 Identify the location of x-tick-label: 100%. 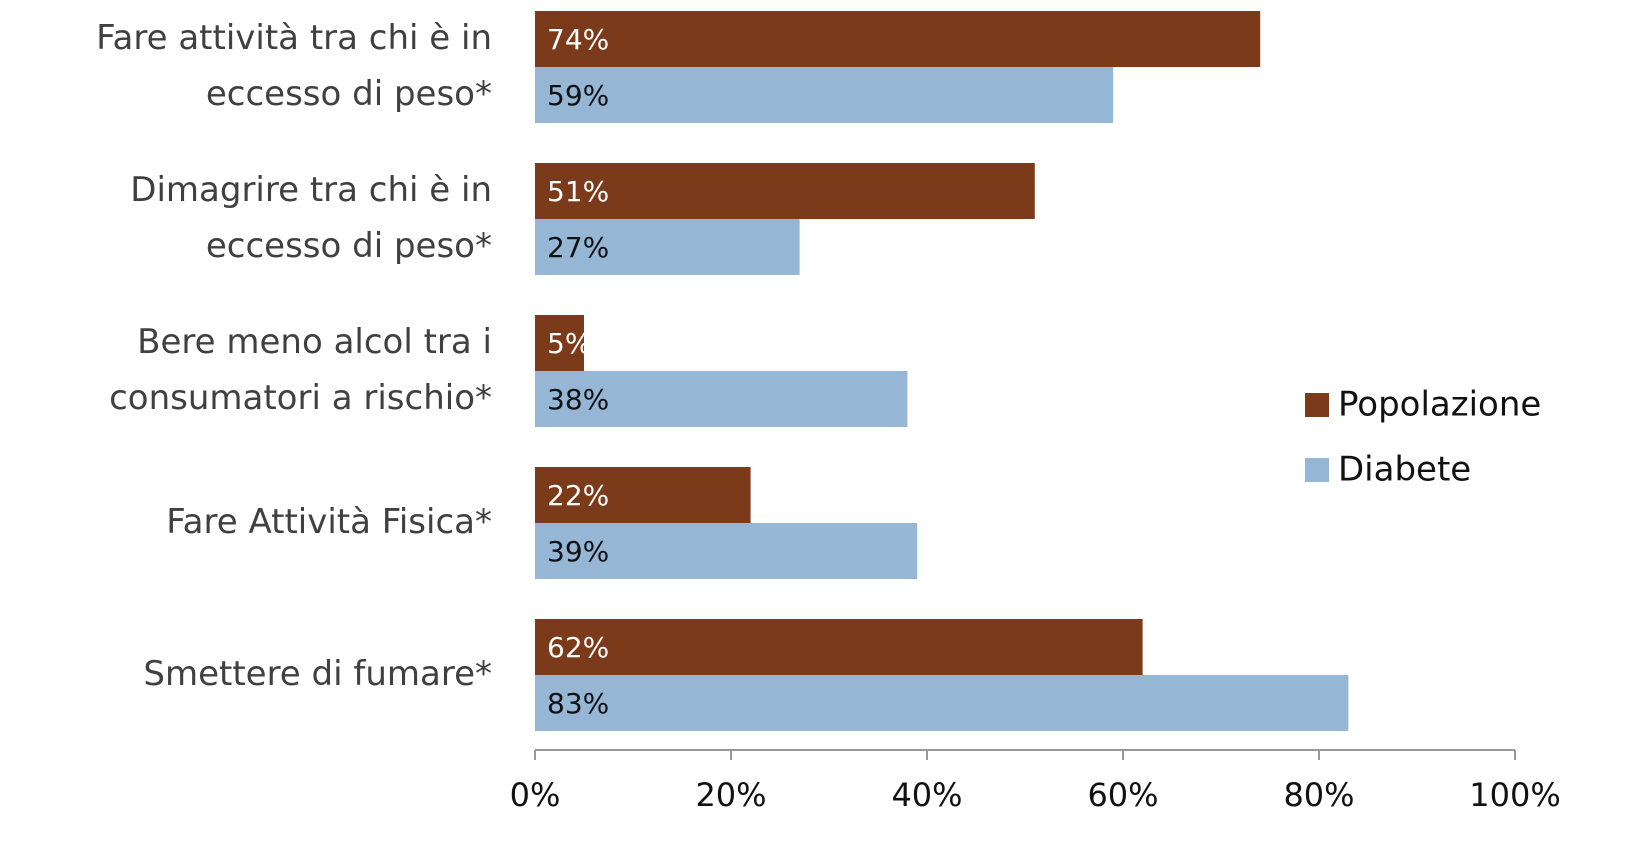
(1514, 795).